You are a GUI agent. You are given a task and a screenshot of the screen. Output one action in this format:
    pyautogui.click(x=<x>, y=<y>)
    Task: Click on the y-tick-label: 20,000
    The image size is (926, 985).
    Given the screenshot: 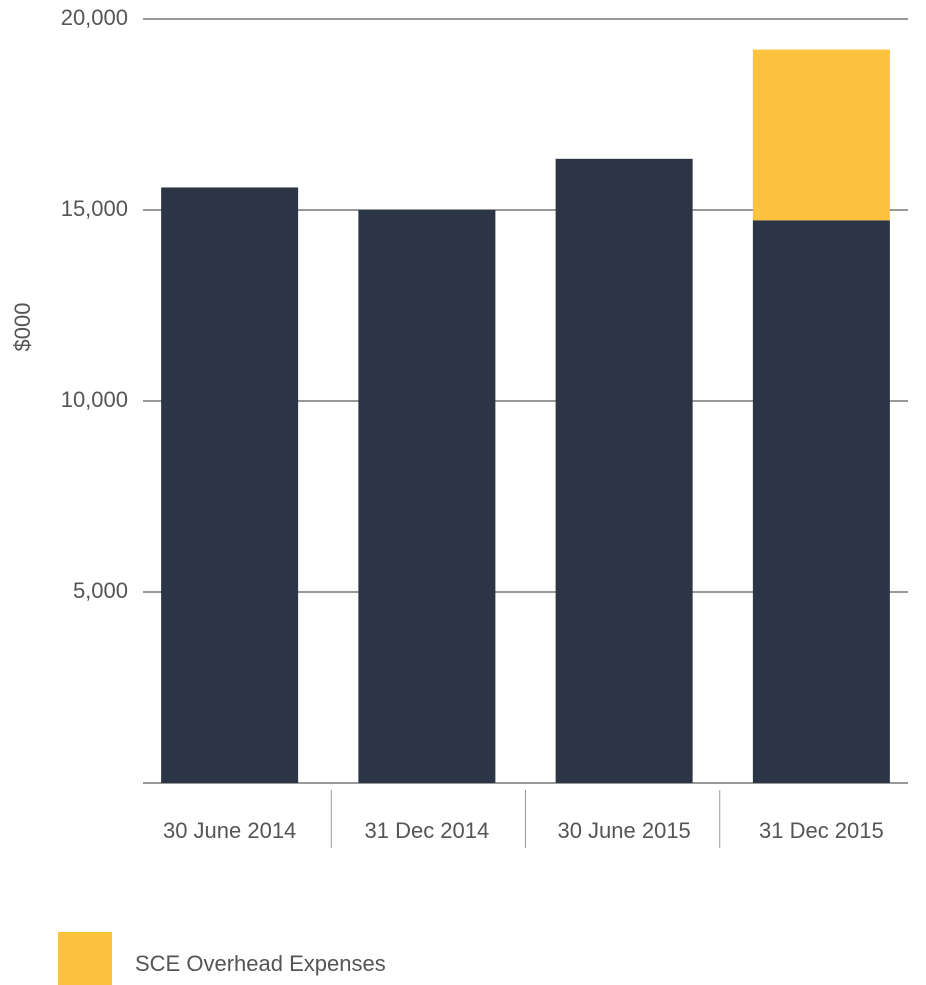 What is the action you would take?
    pyautogui.click(x=94, y=17)
    